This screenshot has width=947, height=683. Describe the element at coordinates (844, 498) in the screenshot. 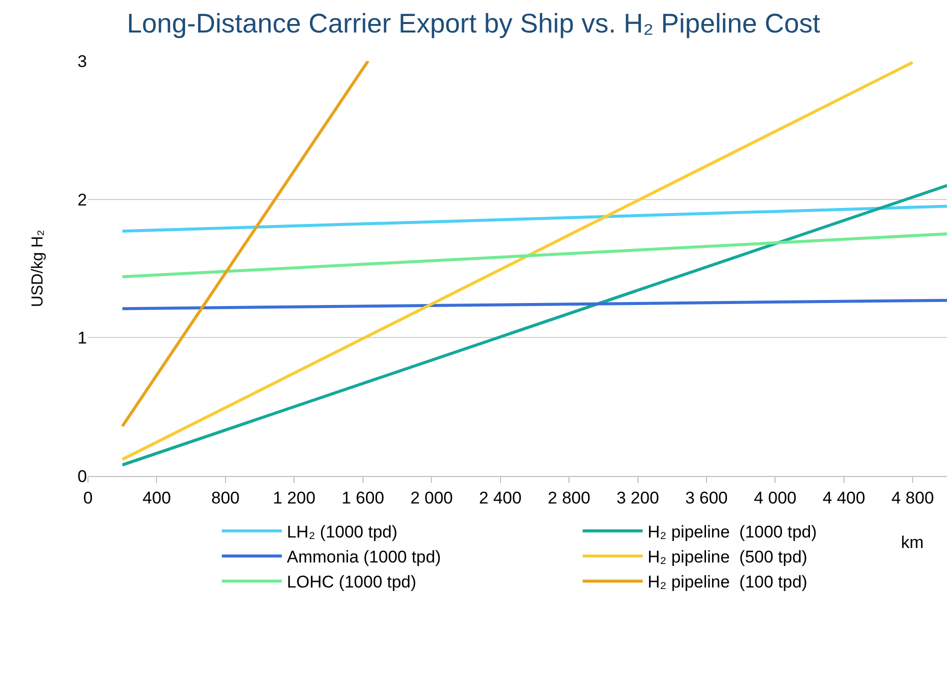

I see `x-tick-label: 4 400` at that location.